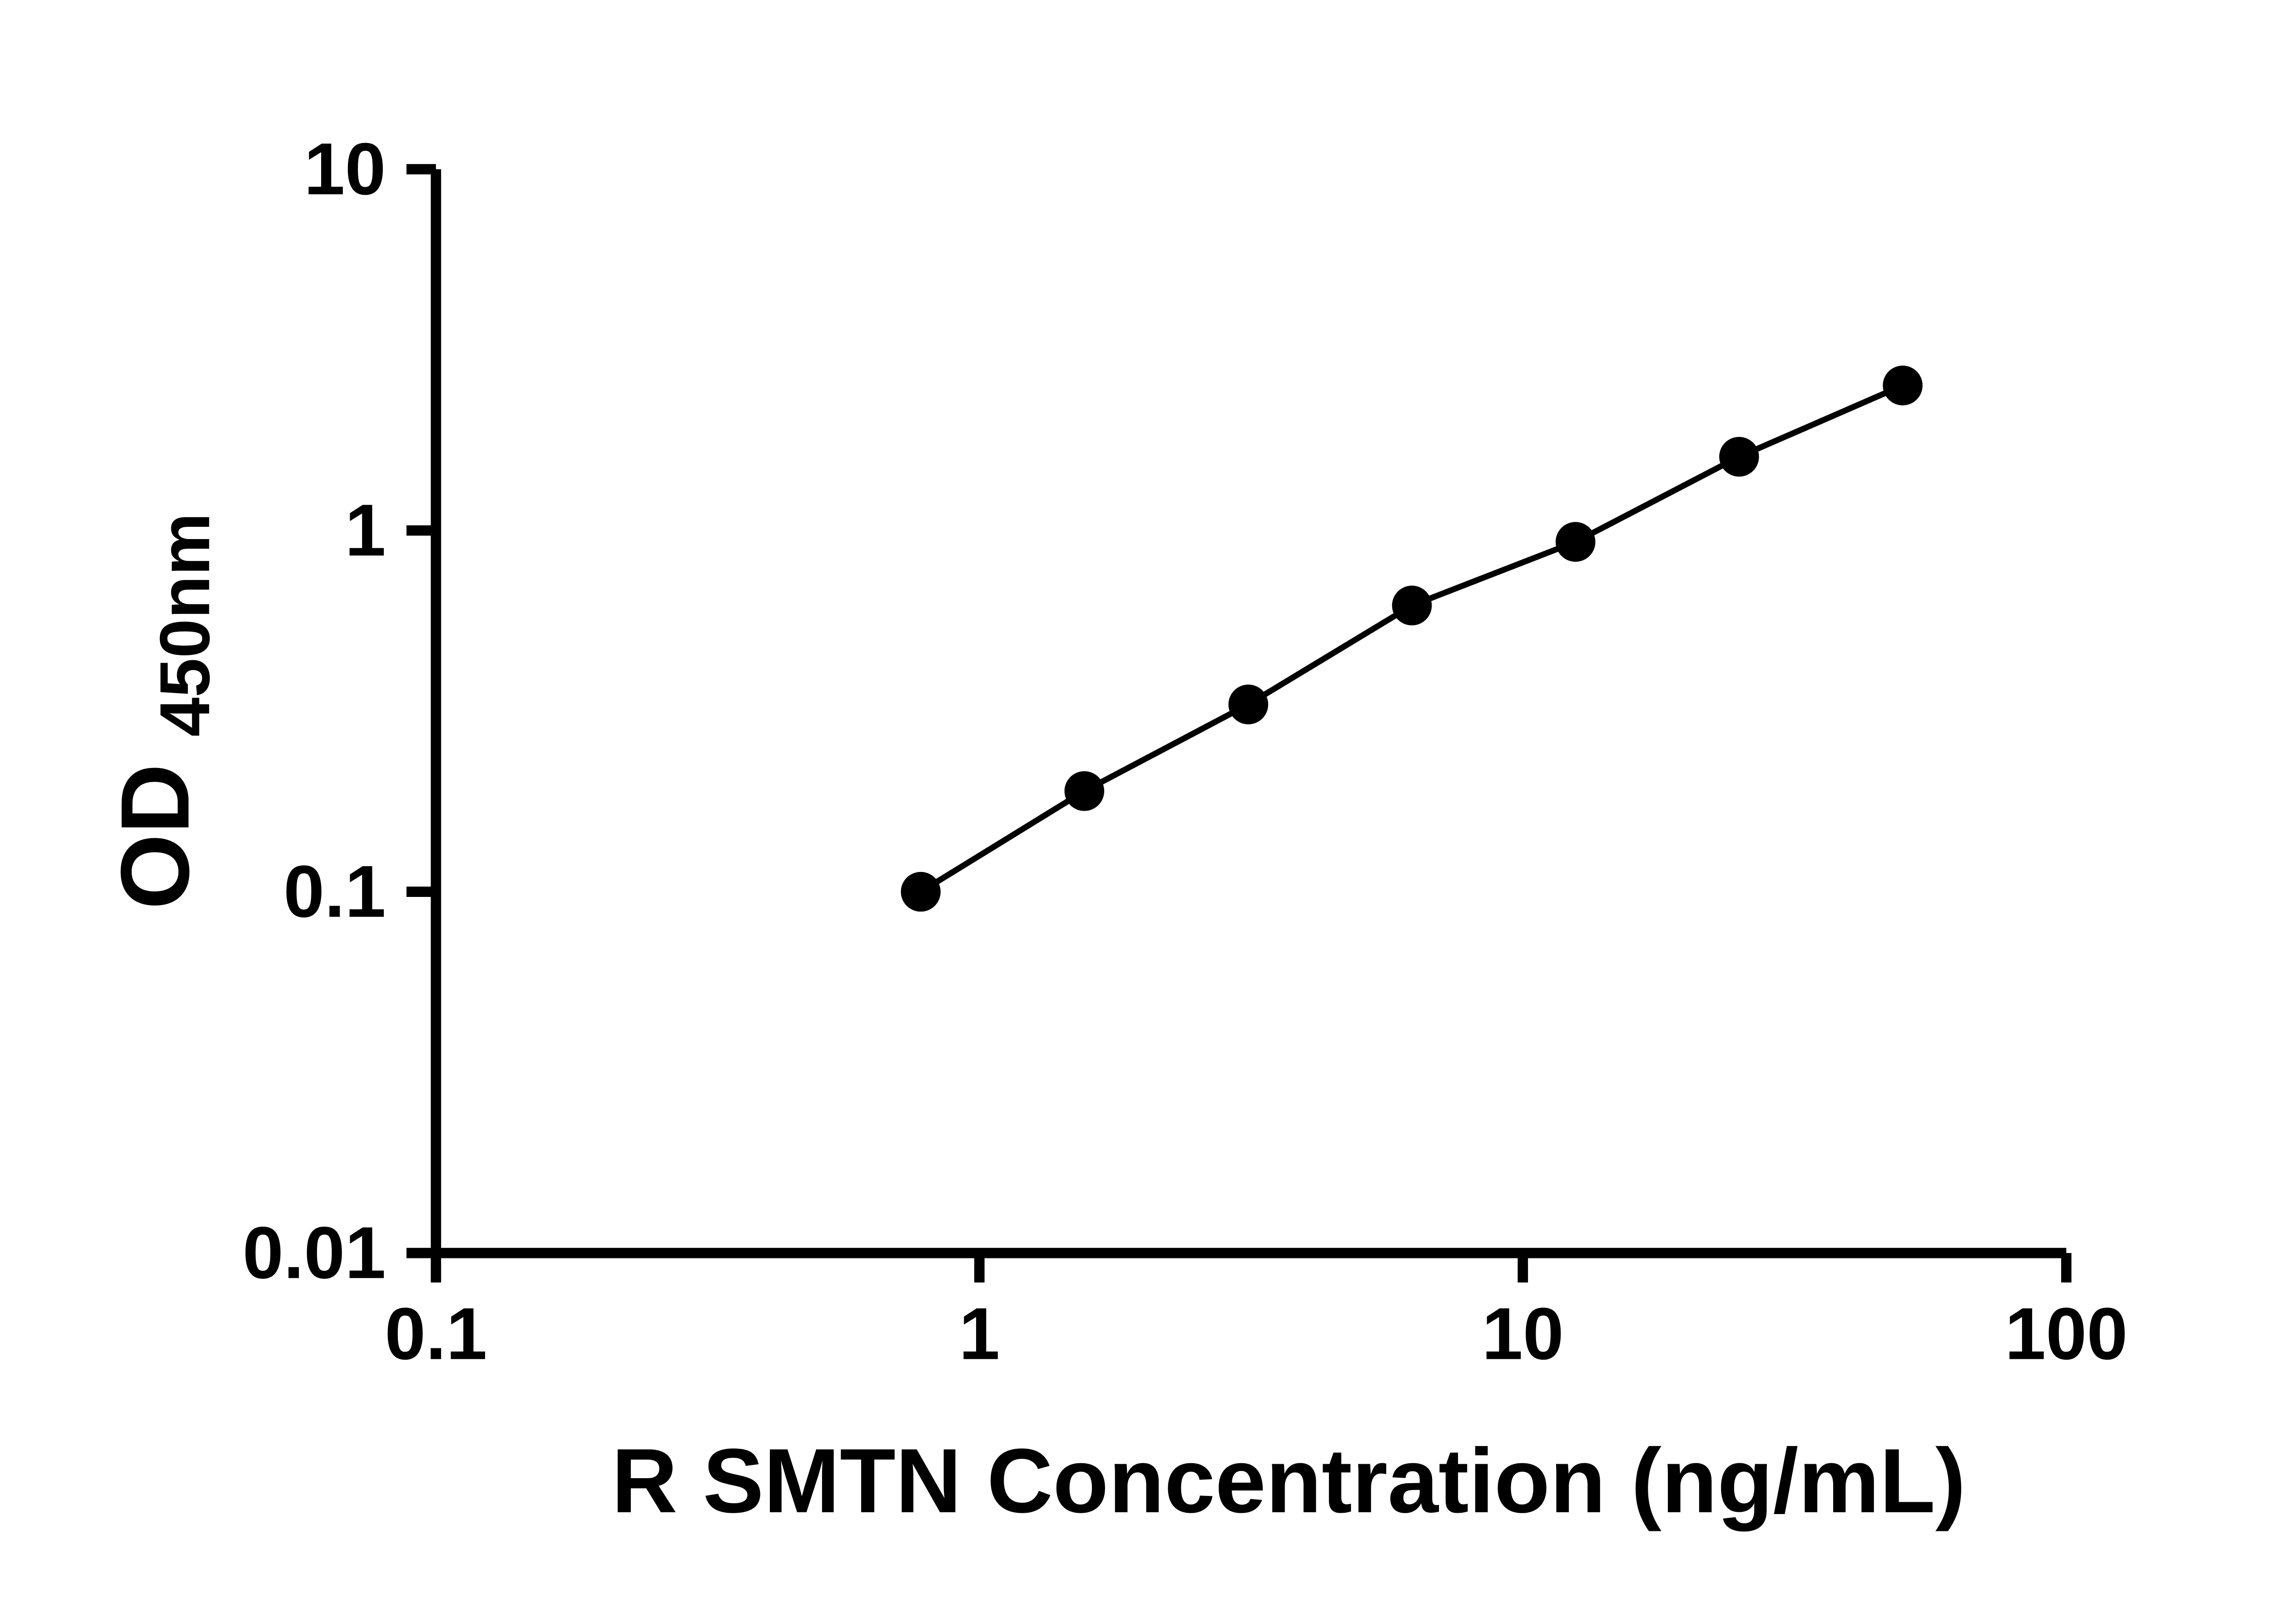  What do you see at coordinates (1256, 1334) in the screenshot?
I see `x-tick-labels: 0.1 1 10 100` at bounding box center [1256, 1334].